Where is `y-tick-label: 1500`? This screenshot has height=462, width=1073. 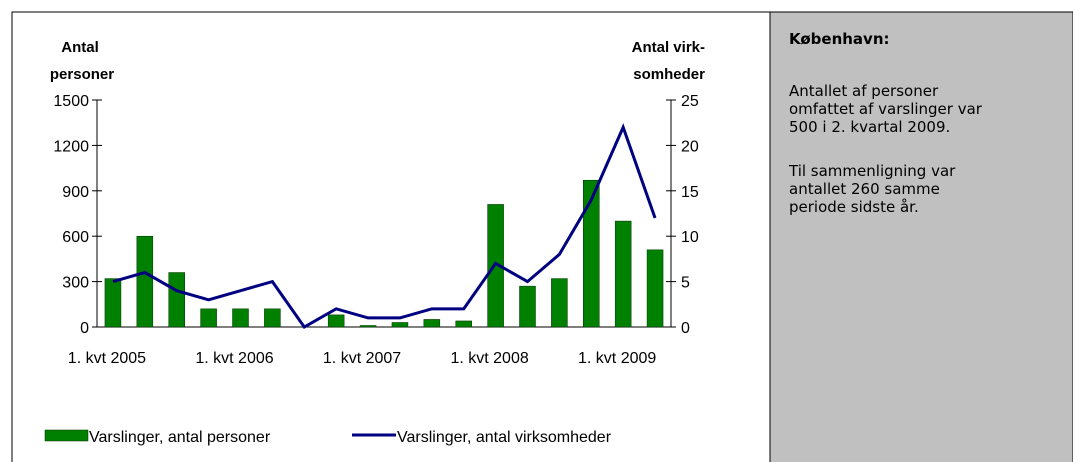
y-tick-label: 1500 is located at coordinates (71, 101).